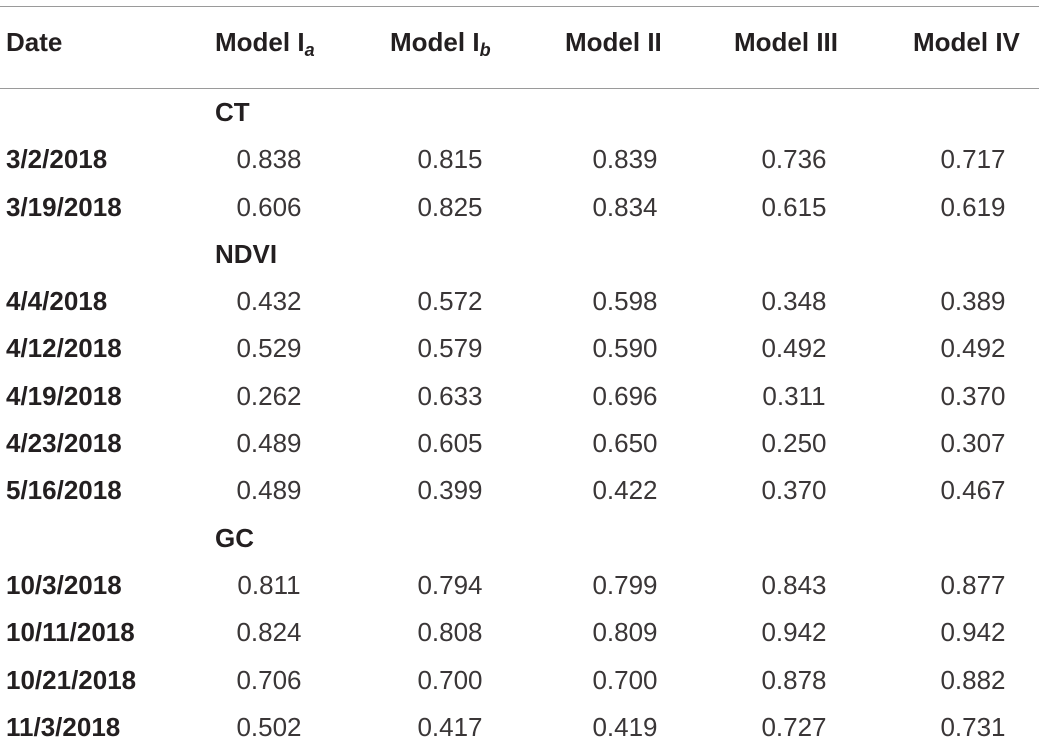  I want to click on cell-model-ii: 0.700, so click(625, 679).